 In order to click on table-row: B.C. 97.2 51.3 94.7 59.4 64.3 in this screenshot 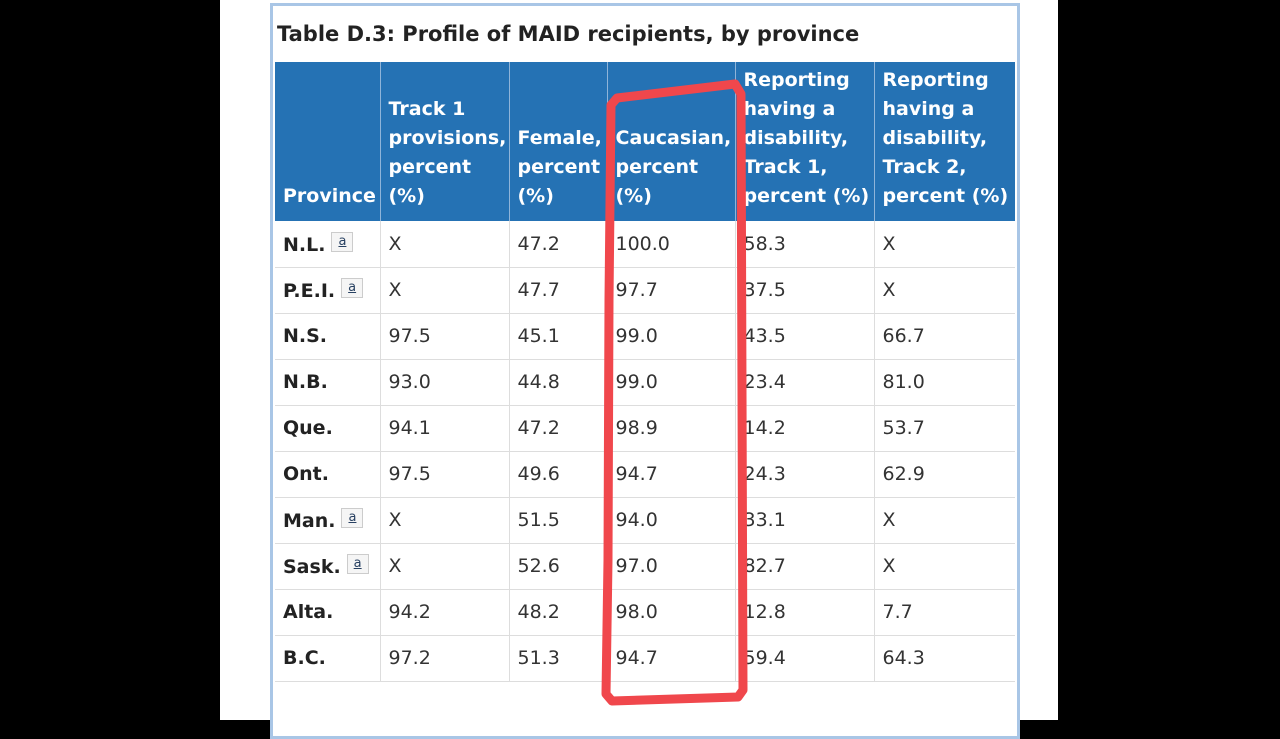, I will do `click(645, 658)`.